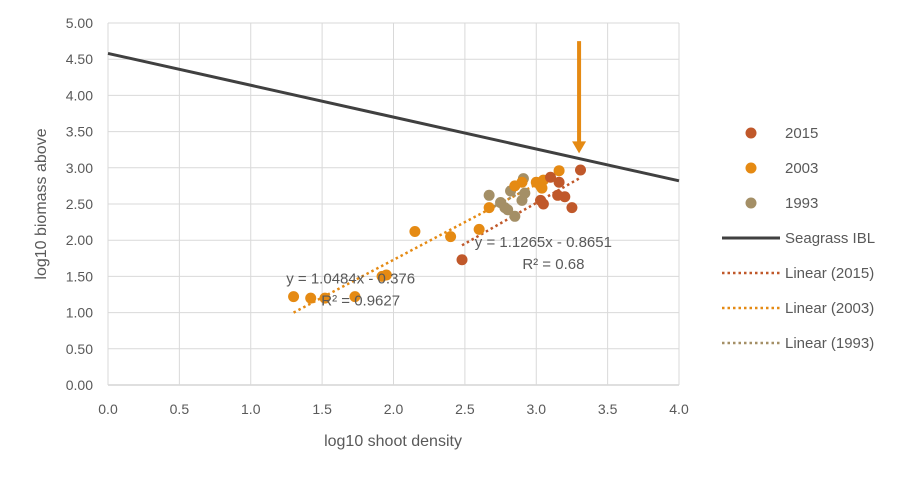 This screenshot has width=905, height=478. What do you see at coordinates (79, 132) in the screenshot?
I see `y-tick-label: 3.50` at bounding box center [79, 132].